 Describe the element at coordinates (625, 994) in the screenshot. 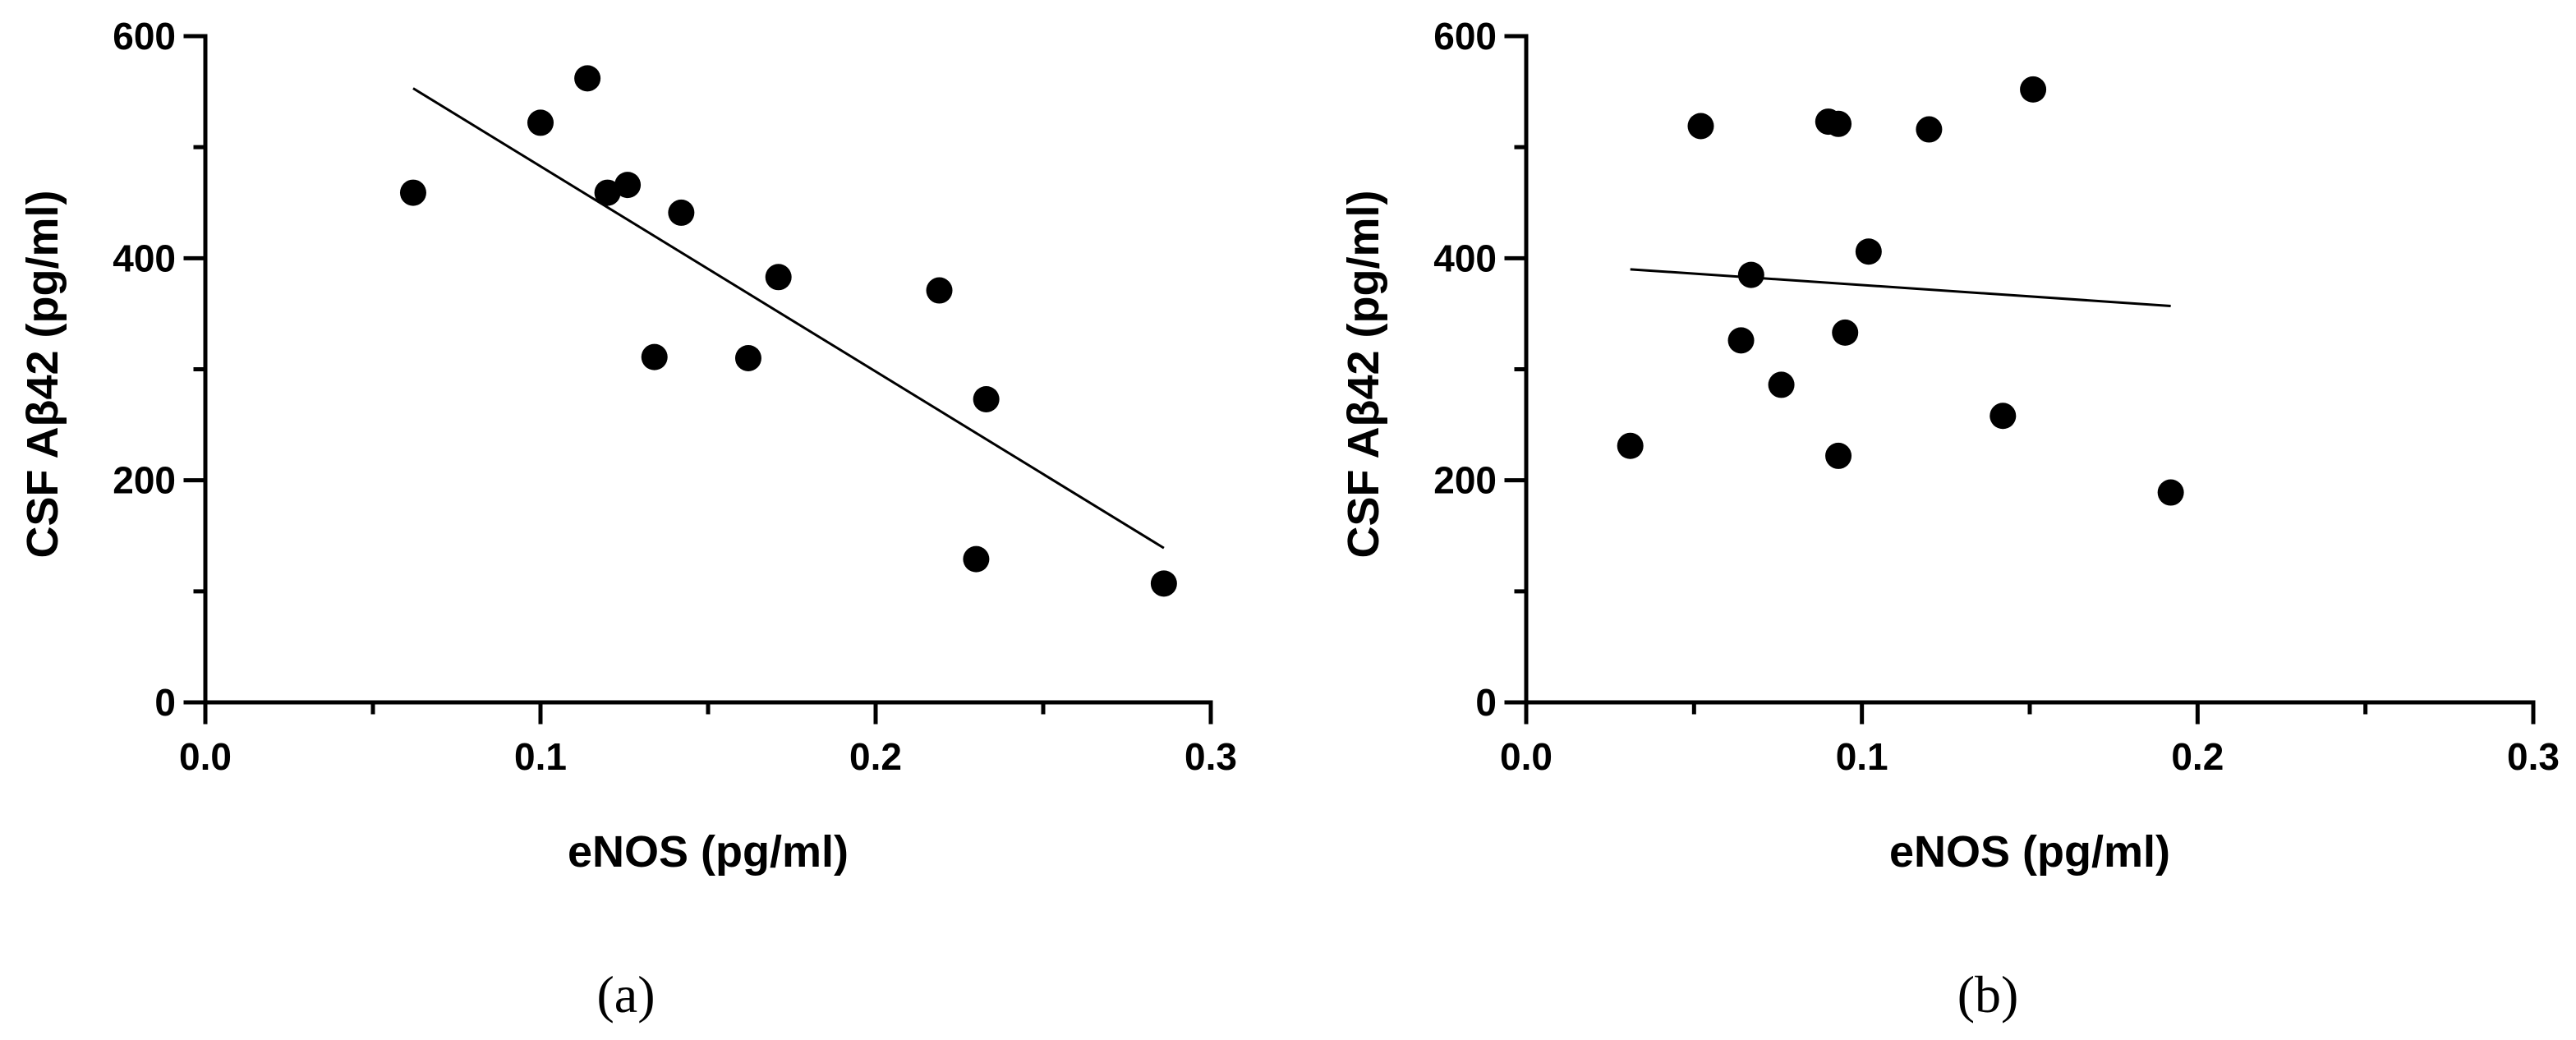

I see `panel-label: (a)` at that location.